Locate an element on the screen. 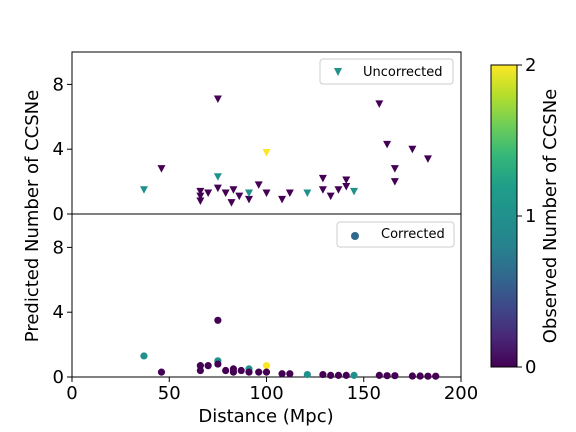  bottom-legend-box is located at coordinates (395, 234).